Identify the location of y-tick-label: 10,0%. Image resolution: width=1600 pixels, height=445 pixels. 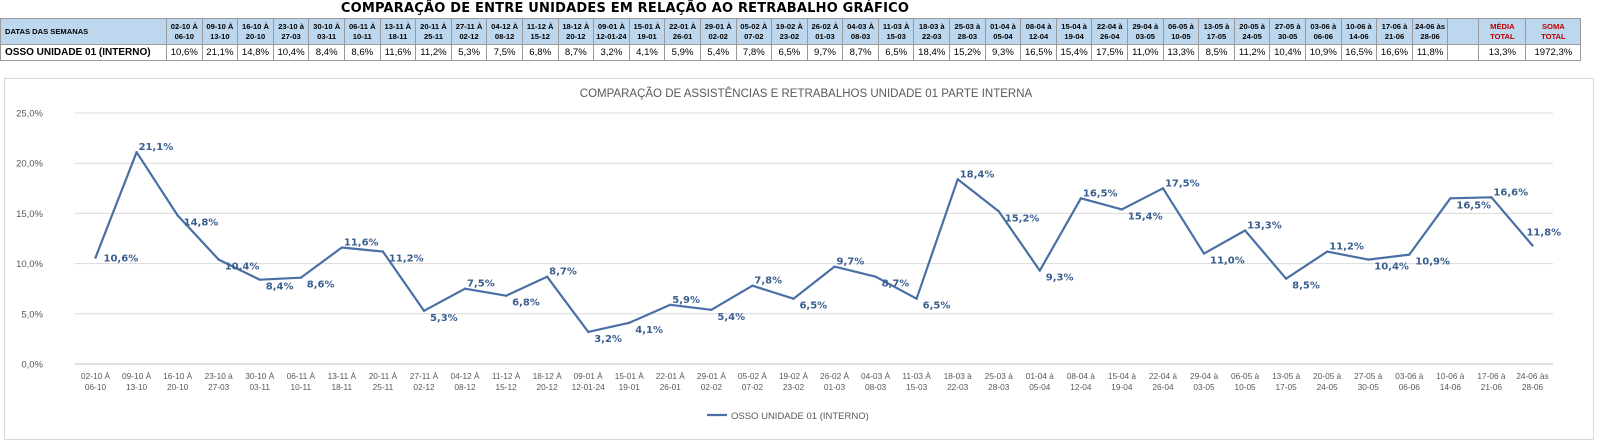
(29, 264).